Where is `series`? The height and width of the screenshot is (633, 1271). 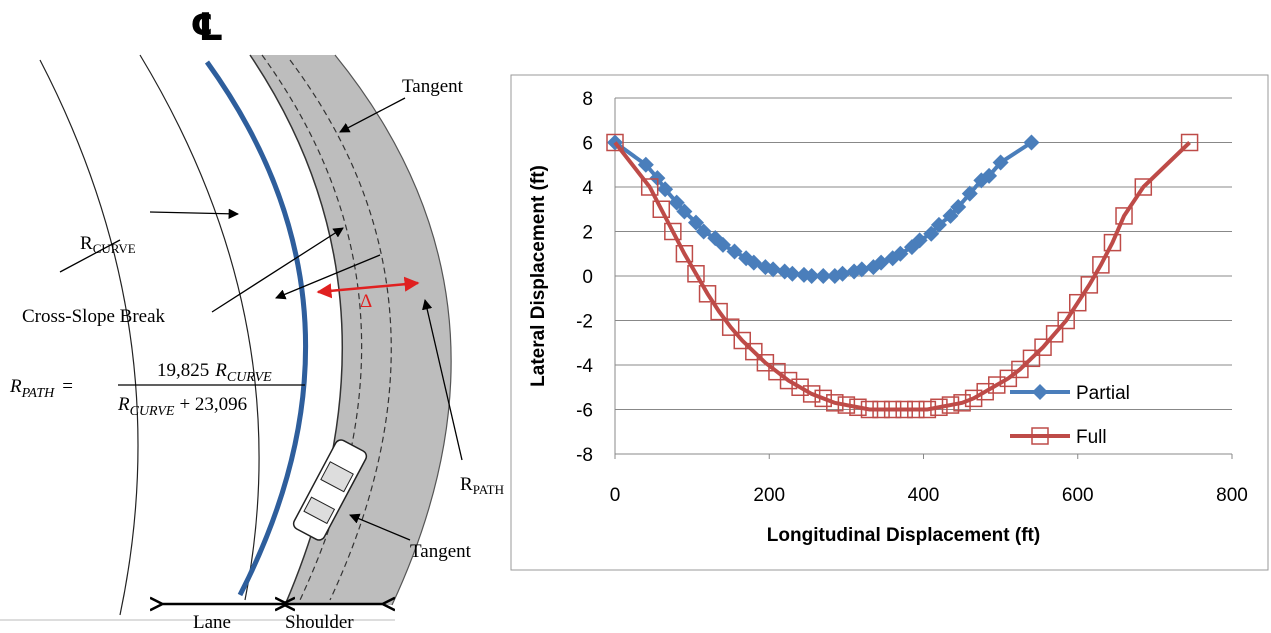 series is located at coordinates (823, 209).